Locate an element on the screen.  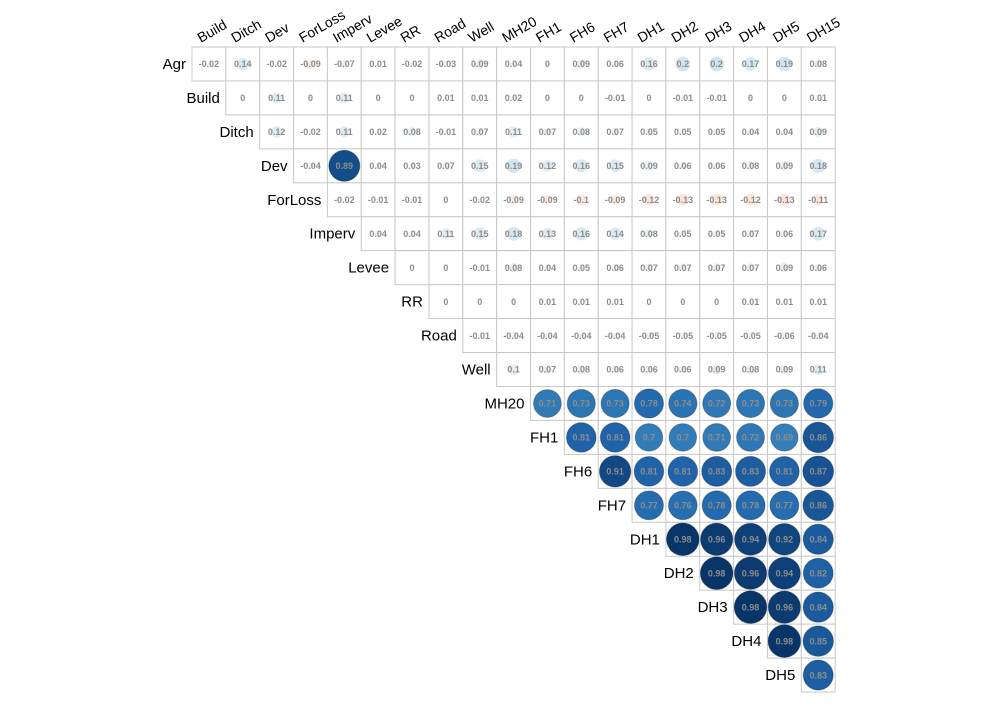
cell-value-label: -0.05 is located at coordinates (716, 336).